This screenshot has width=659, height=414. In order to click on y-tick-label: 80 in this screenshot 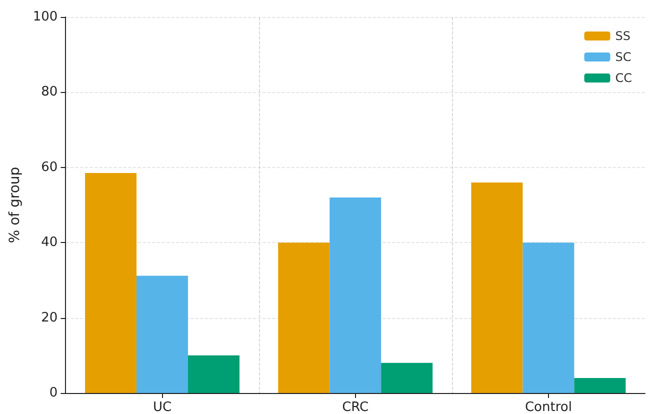, I will do `click(49, 92)`.